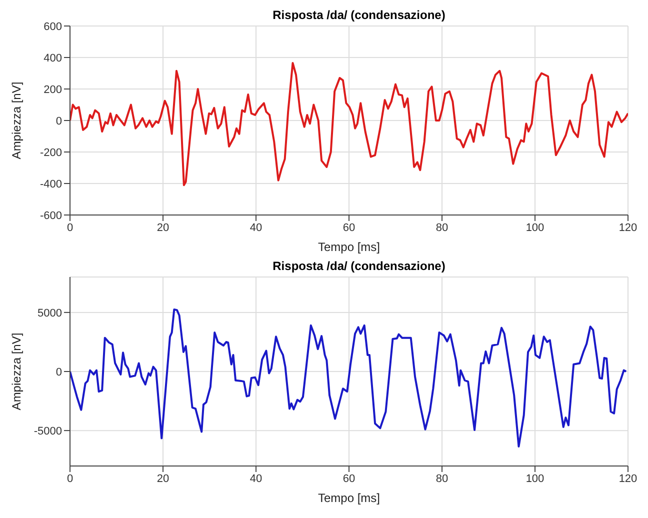  I want to click on y-tick-label: -400, so click(51, 184).